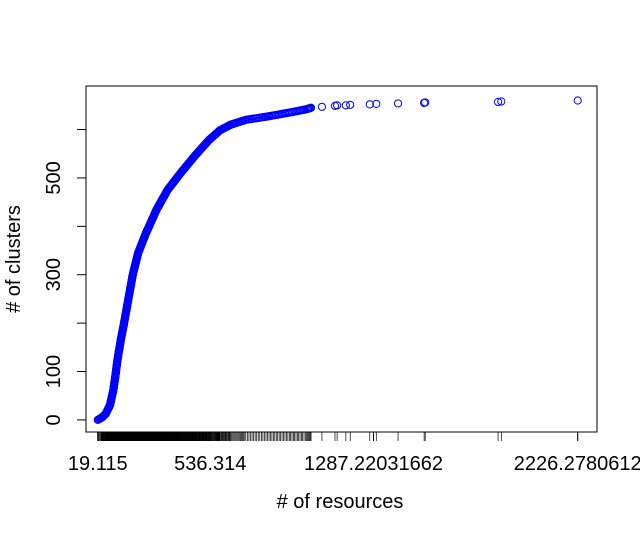 The image size is (640, 537). What do you see at coordinates (338, 436) in the screenshot?
I see `rug-layer` at bounding box center [338, 436].